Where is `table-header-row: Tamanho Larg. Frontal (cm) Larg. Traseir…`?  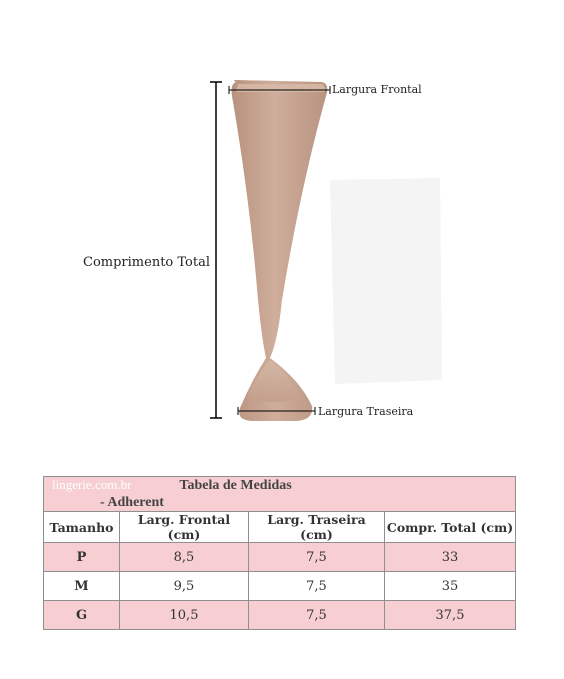
table-header-row: Tamanho Larg. Frontal (cm) Larg. Traseir… is located at coordinates (279, 527).